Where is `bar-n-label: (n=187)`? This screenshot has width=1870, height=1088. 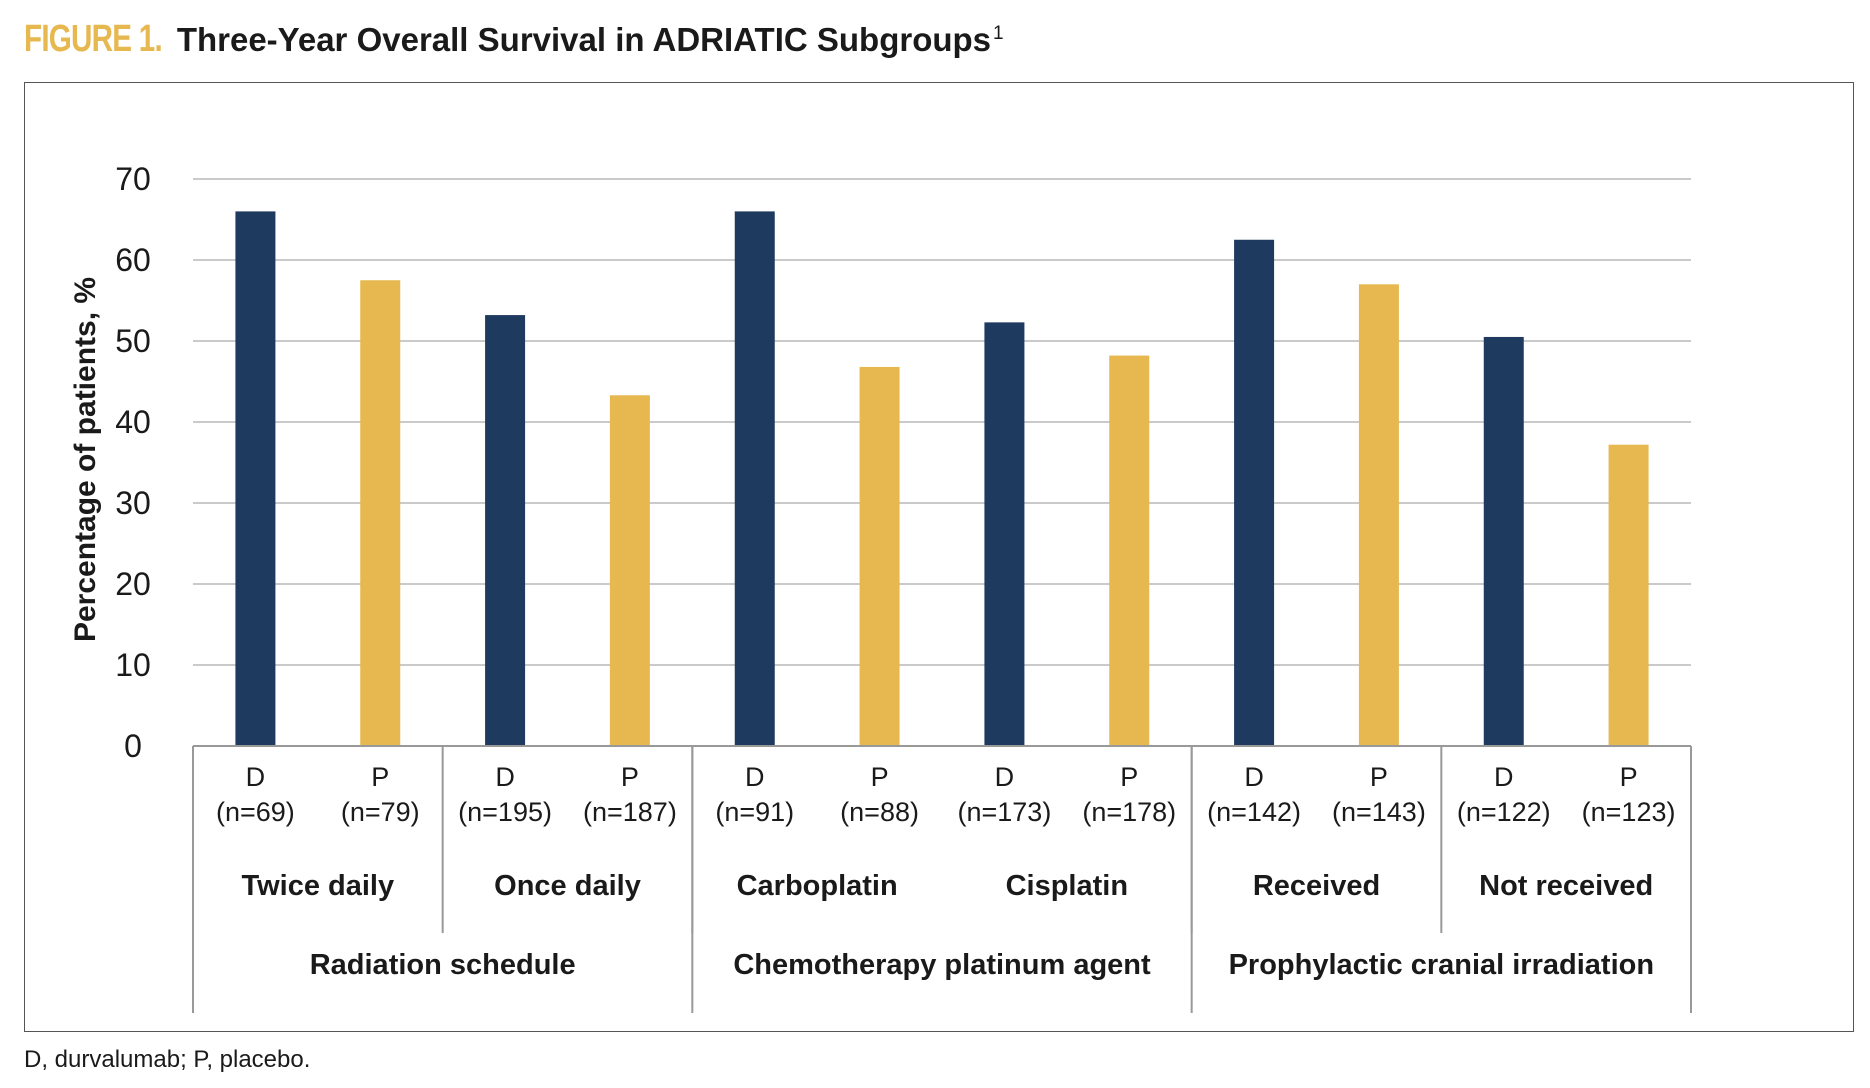
bar-n-label: (n=187) is located at coordinates (630, 812).